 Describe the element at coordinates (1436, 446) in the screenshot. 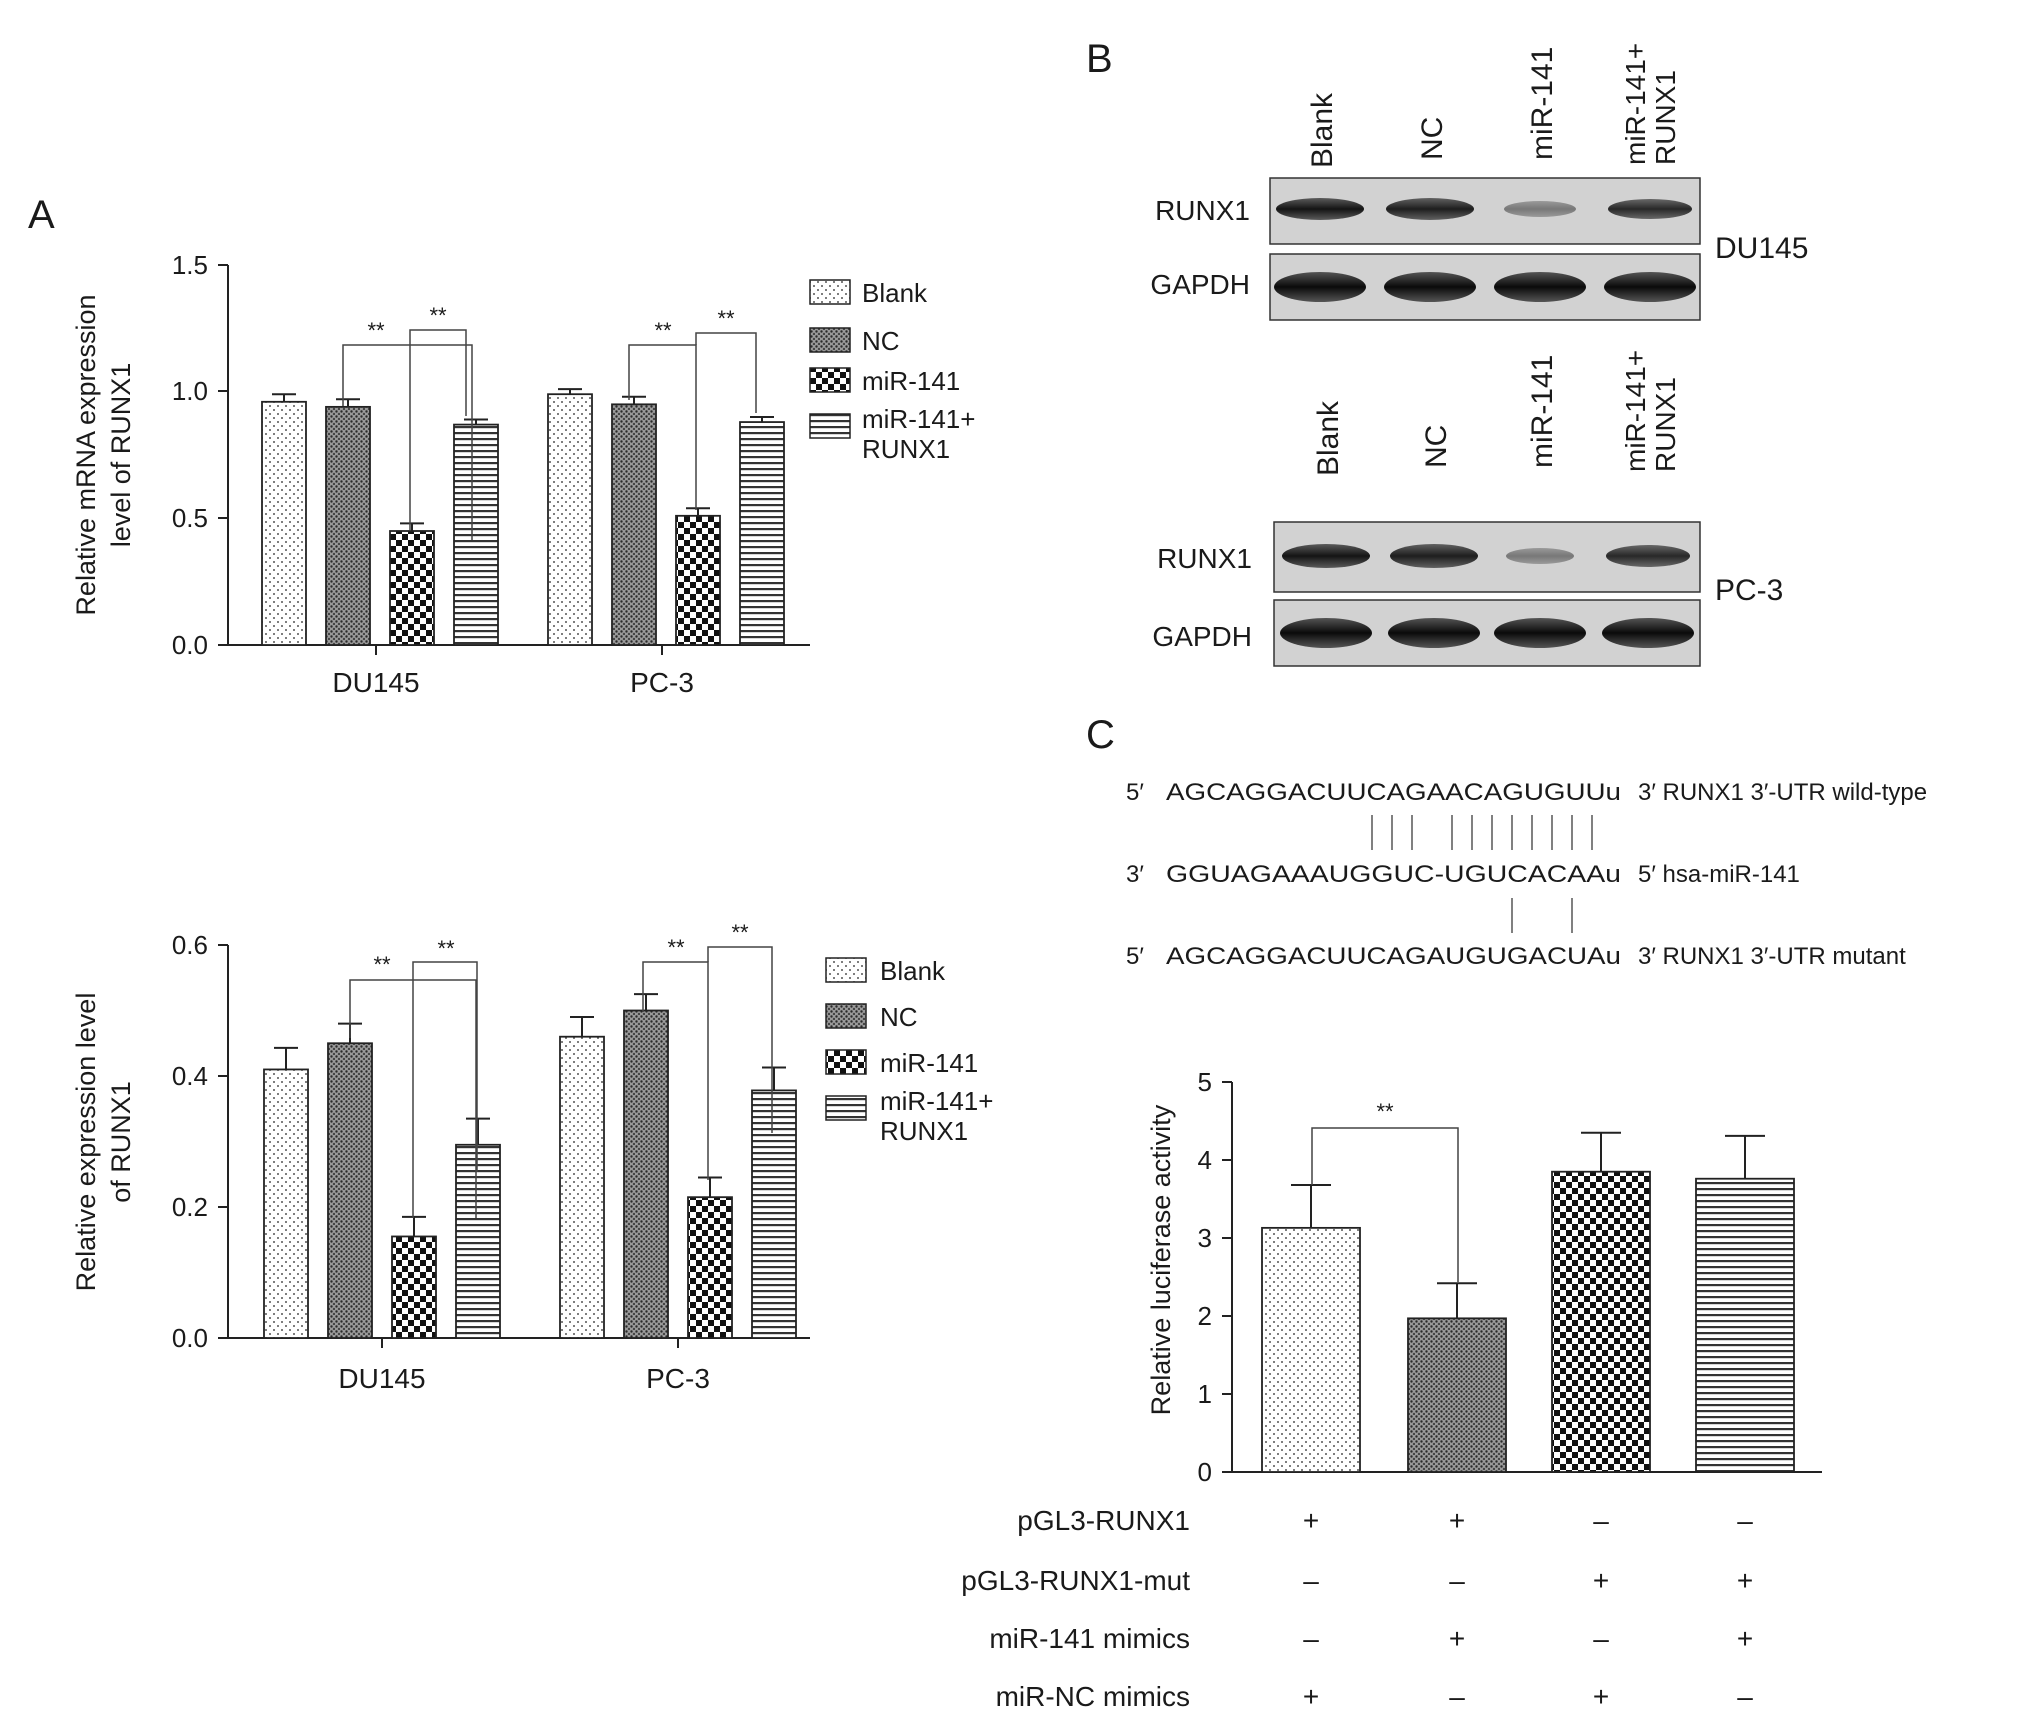

I see `blot2-lane-nc: NC` at that location.